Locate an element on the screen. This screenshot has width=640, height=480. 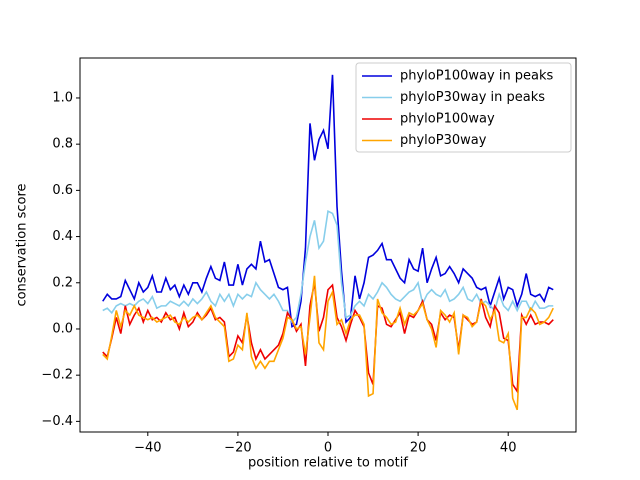
y-tick-label: 1.0 is located at coordinates (62, 97).